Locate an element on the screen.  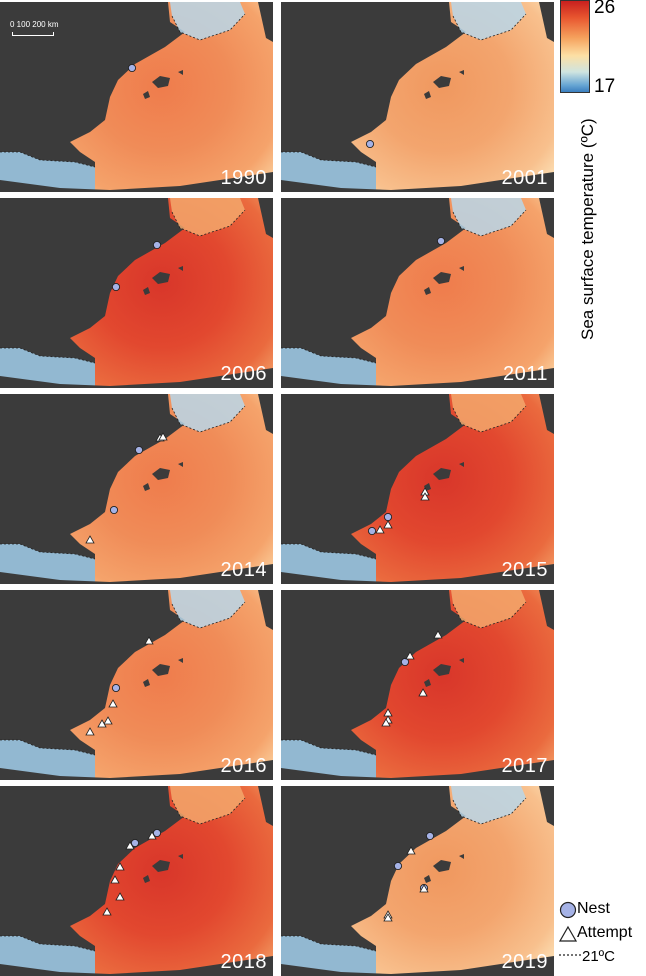
legend-nest: Nest is located at coordinates (601, 910).